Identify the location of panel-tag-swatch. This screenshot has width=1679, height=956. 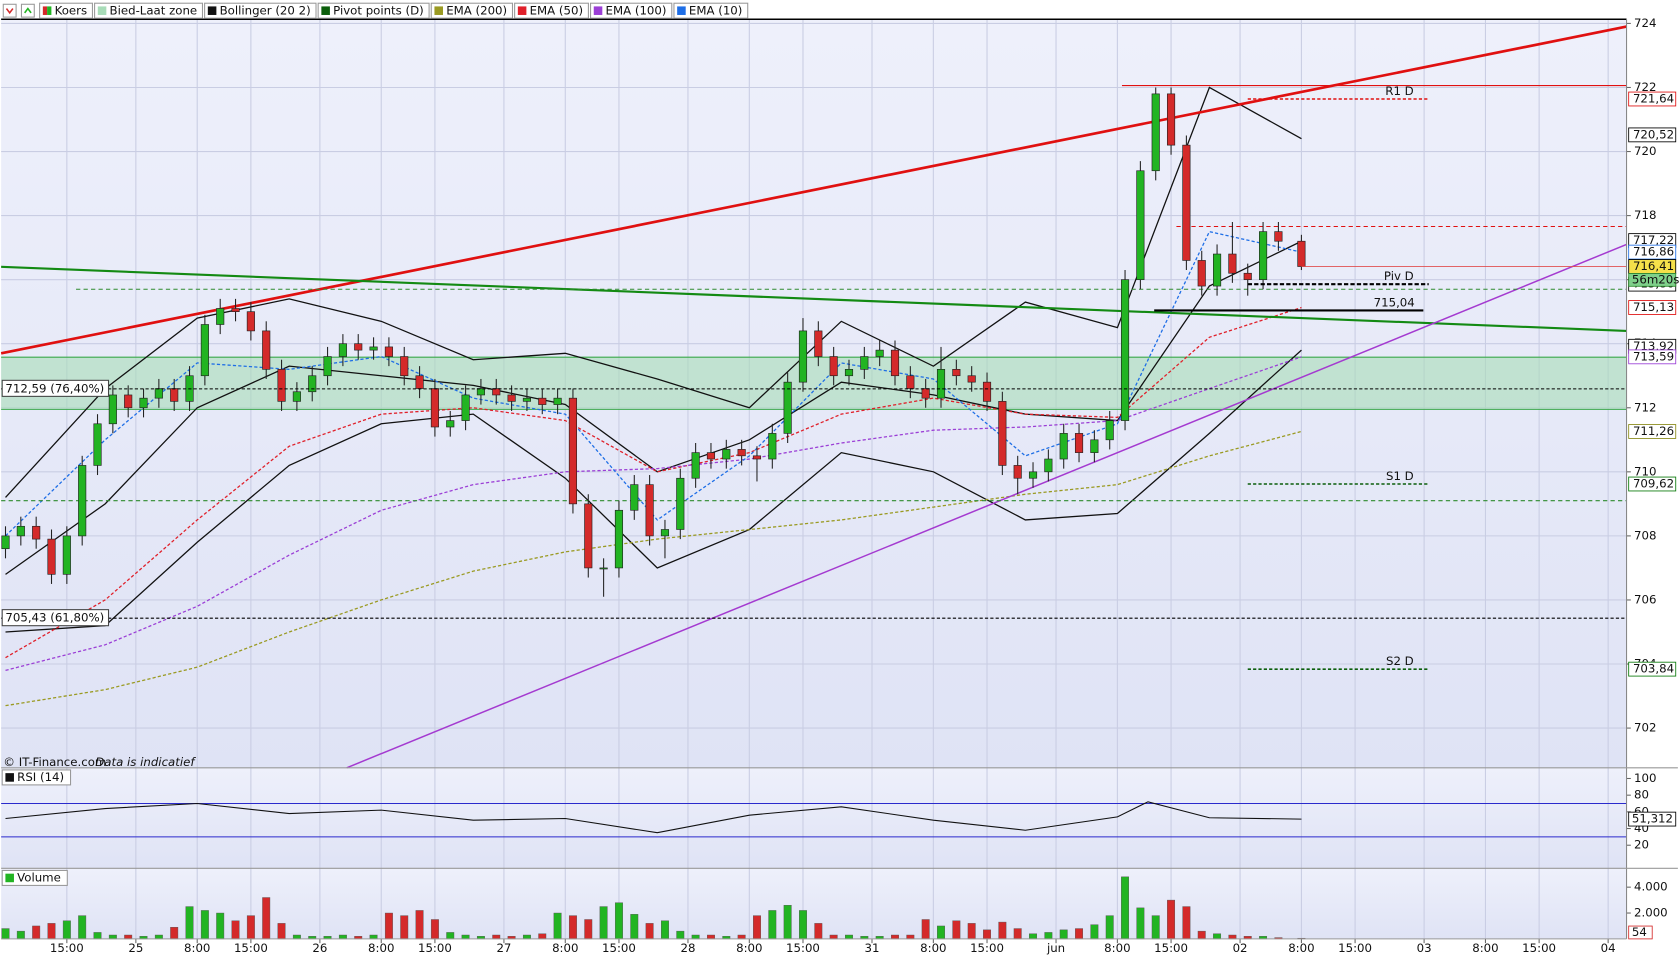
(9, 878).